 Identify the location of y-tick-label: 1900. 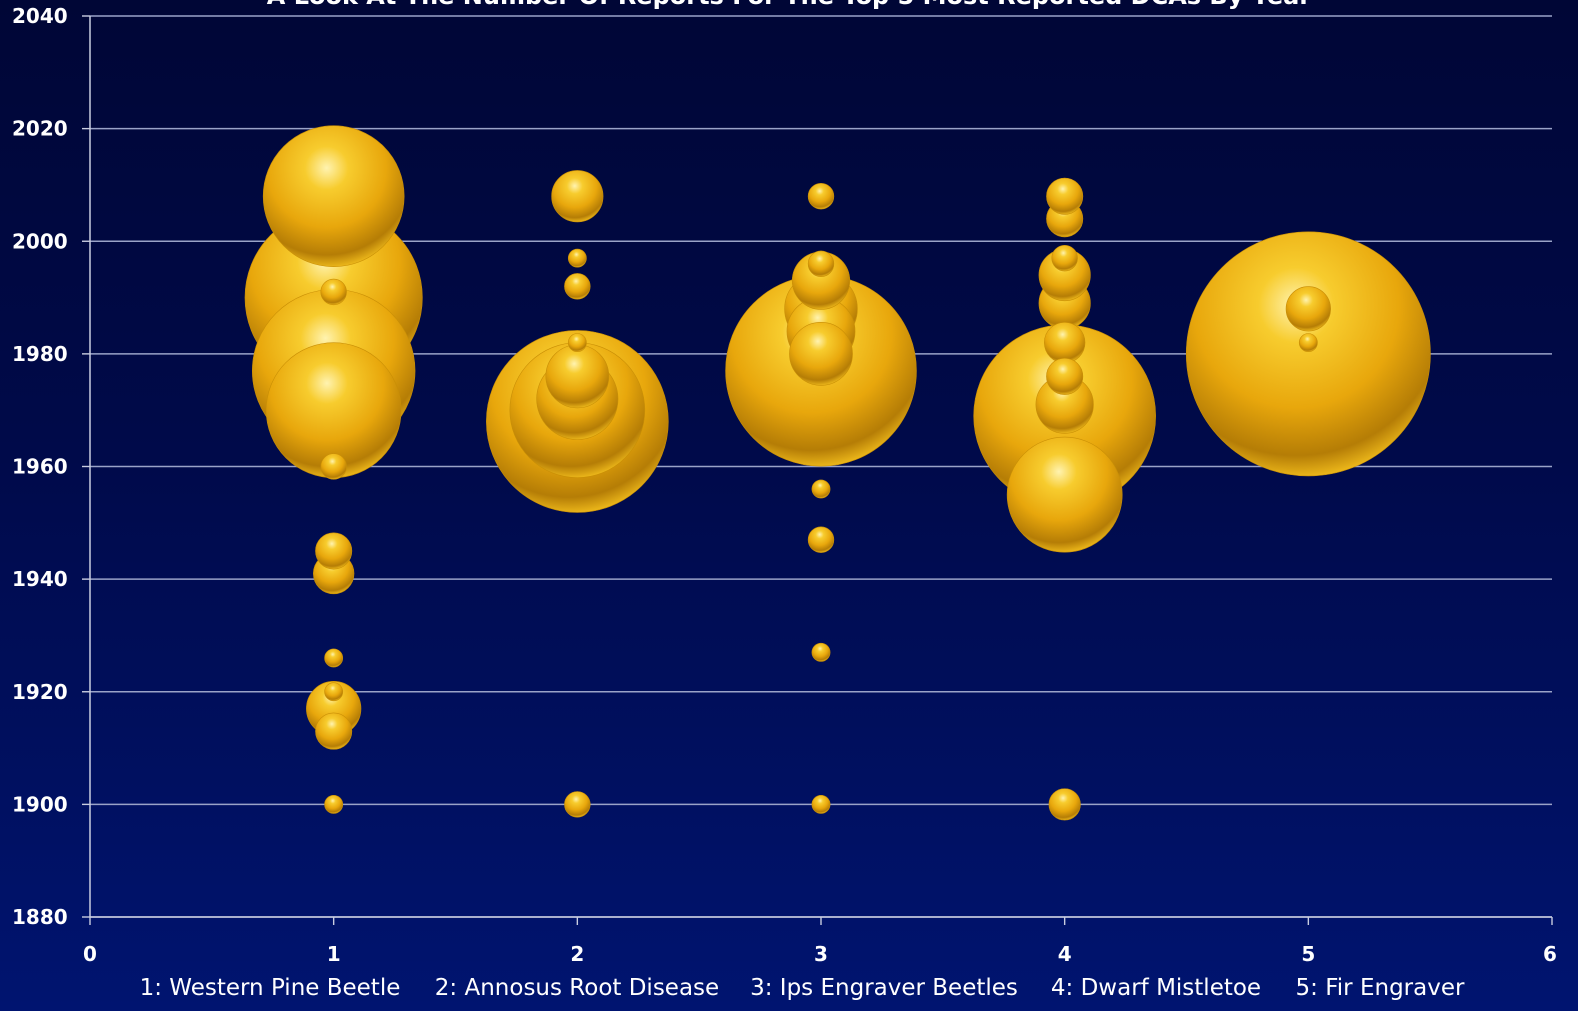
(40, 804).